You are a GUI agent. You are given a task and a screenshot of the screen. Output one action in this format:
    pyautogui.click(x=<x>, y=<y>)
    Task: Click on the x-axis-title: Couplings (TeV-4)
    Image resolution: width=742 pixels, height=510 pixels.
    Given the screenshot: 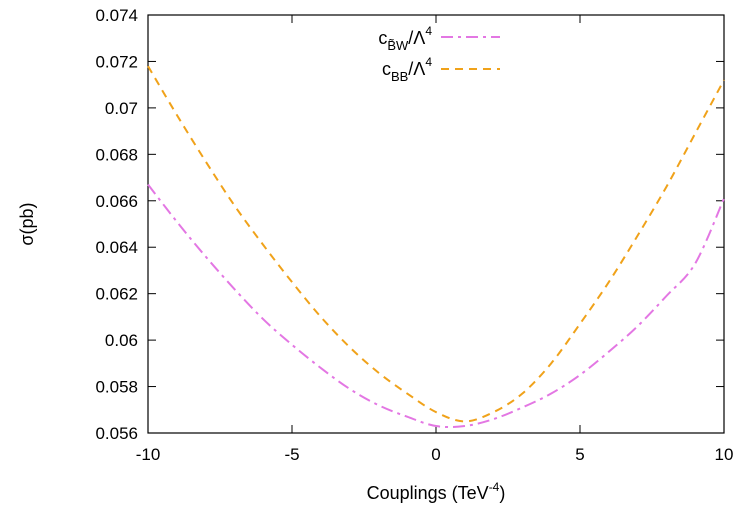 What is the action you would take?
    pyautogui.click(x=436, y=491)
    